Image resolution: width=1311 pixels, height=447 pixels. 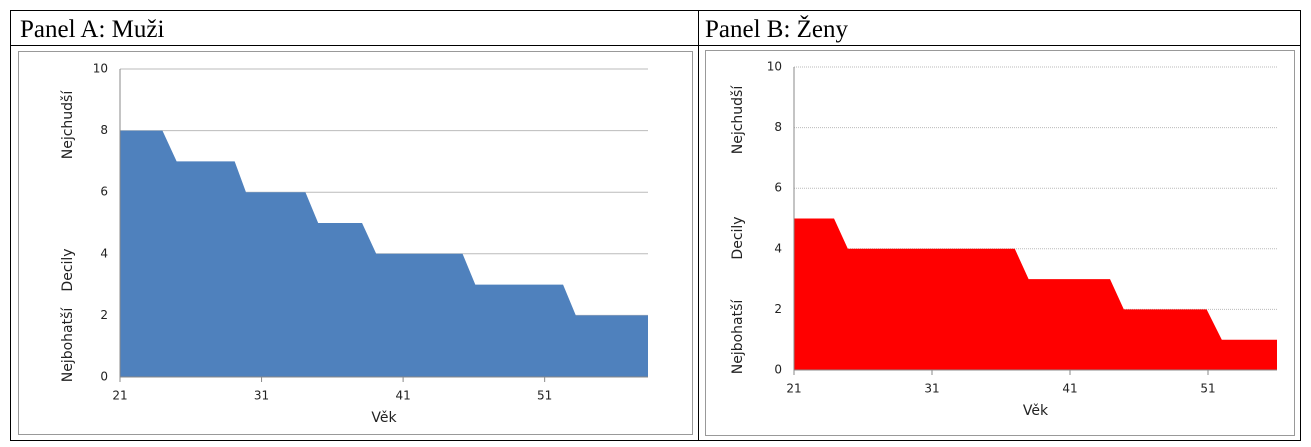 I want to click on panel-title: Panel B: Ženy, so click(x=777, y=29).